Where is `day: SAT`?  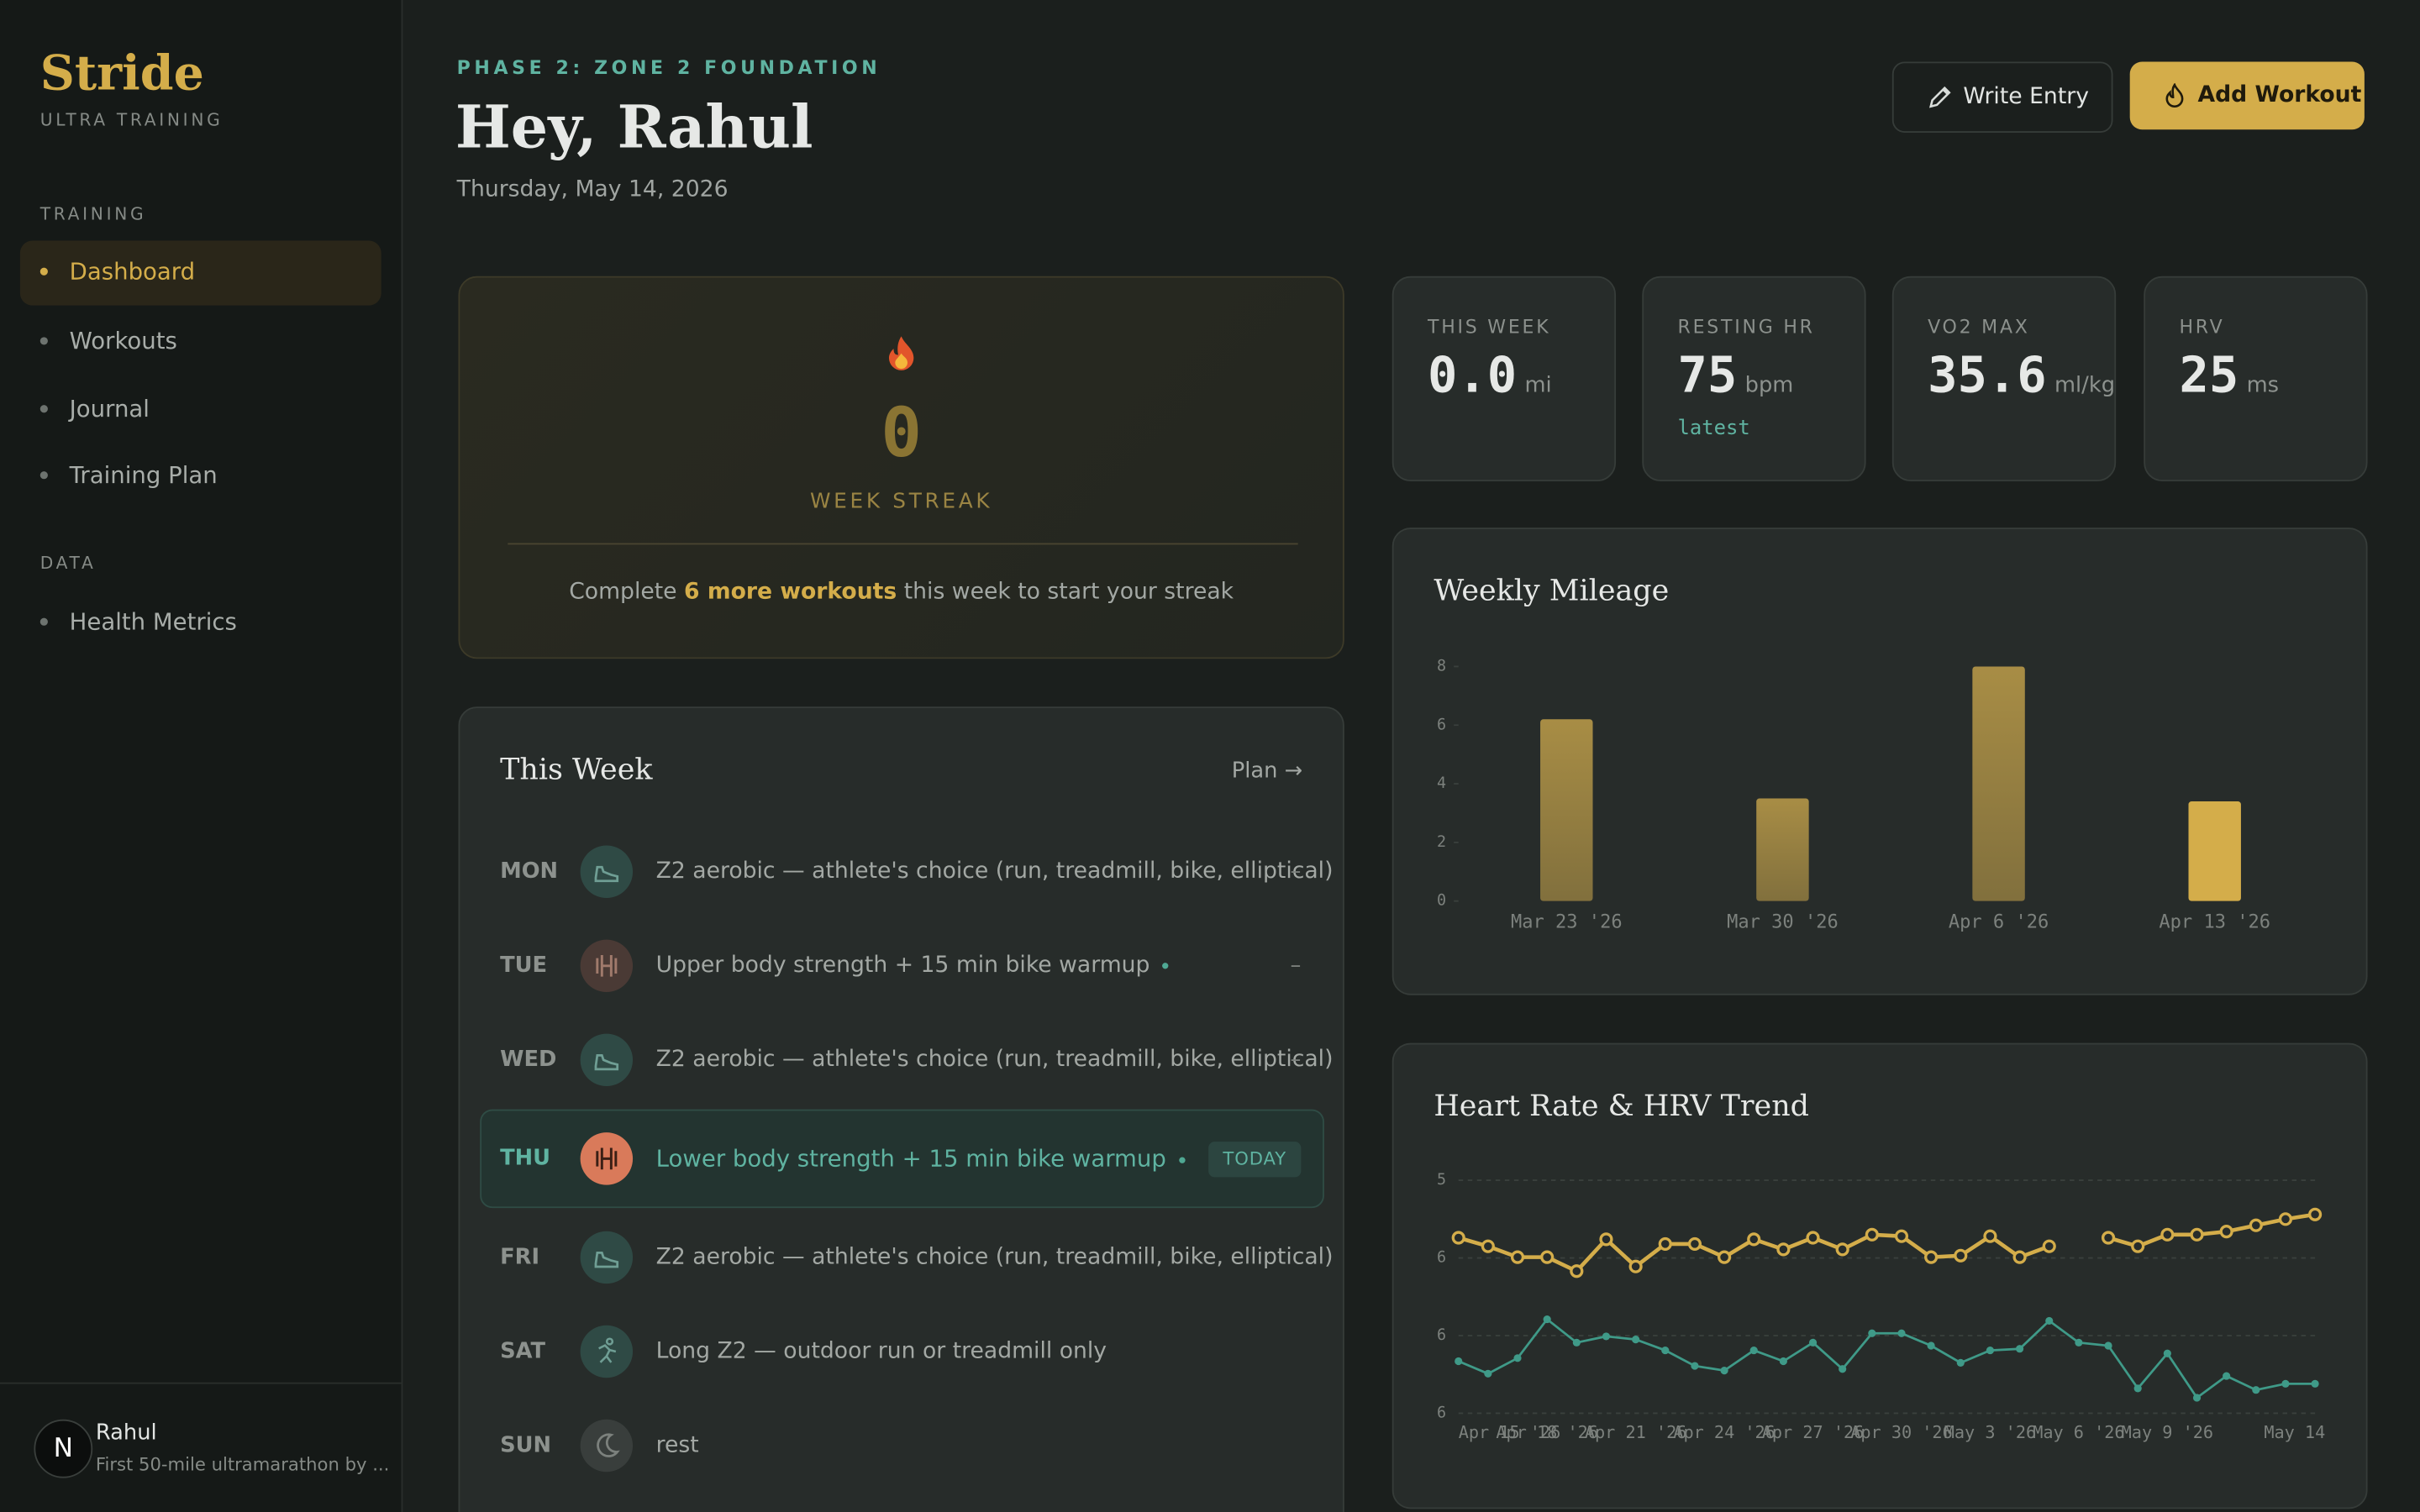
day: SAT is located at coordinates (523, 1351).